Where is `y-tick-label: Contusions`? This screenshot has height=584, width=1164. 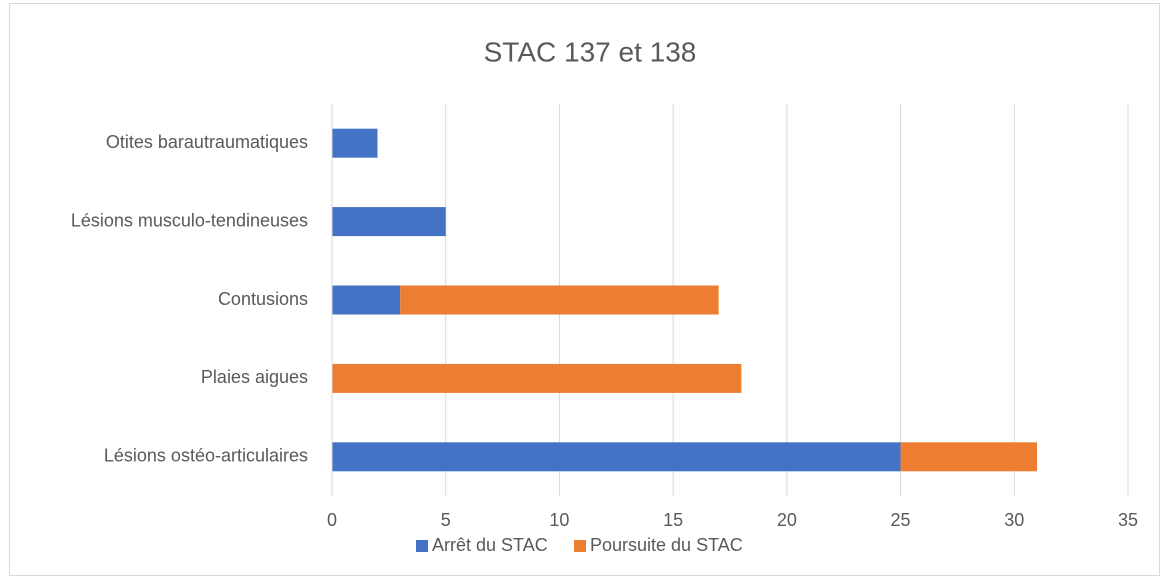
y-tick-label: Contusions is located at coordinates (263, 299).